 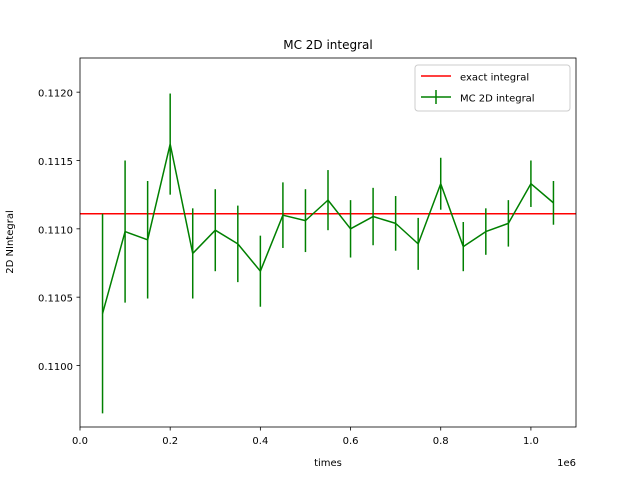 I want to click on y-tick-label: 0.1120, so click(x=55, y=94).